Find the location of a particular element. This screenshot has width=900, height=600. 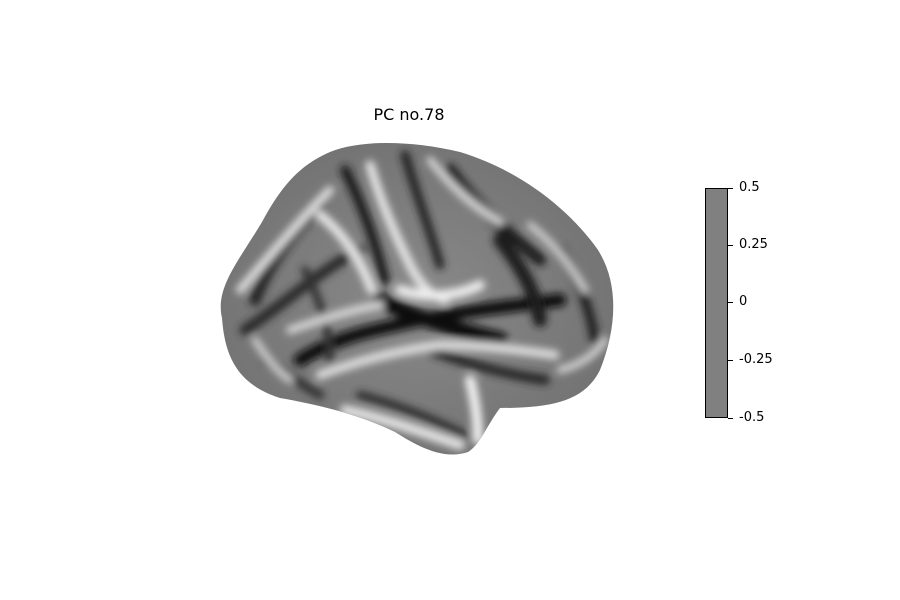

colorbar-tick-label: 0.25 is located at coordinates (753, 244).